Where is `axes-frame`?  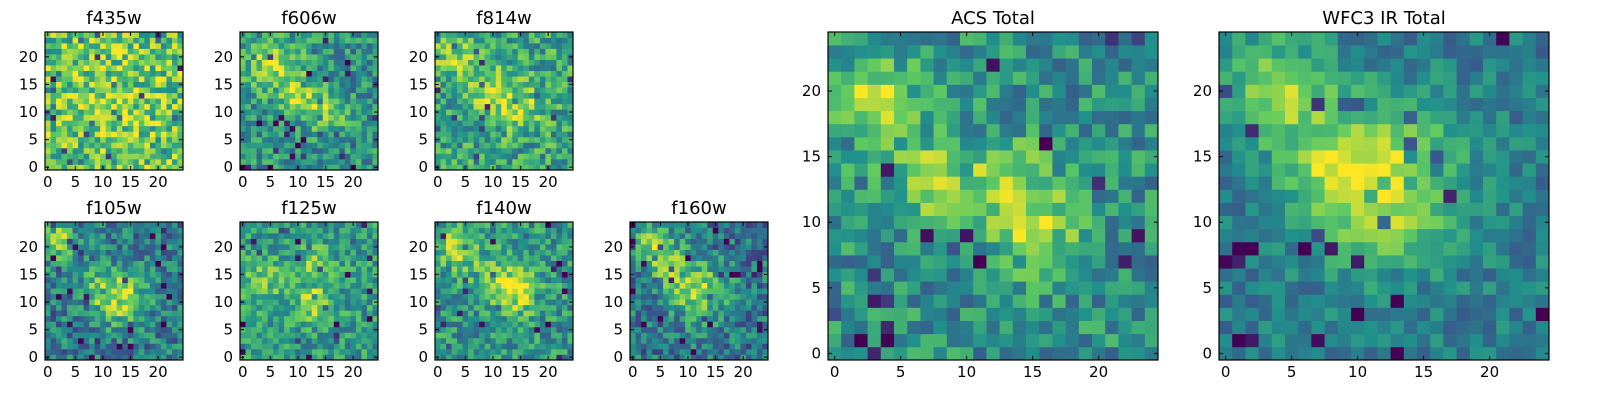
axes-frame is located at coordinates (309, 101).